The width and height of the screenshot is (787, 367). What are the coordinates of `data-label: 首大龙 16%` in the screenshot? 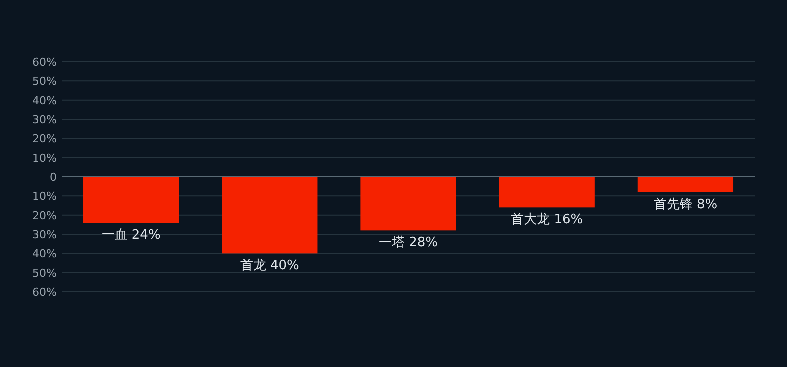 It's located at (547, 220).